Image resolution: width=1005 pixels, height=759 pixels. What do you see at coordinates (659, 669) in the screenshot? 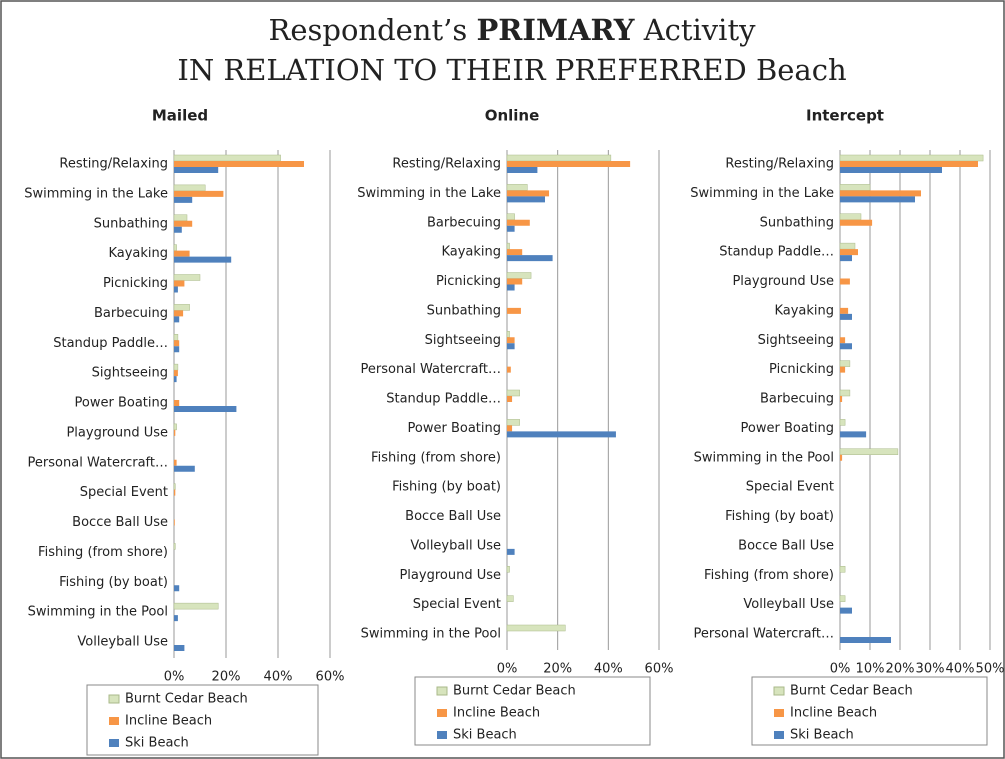
I see `x-tick-label: 60%` at bounding box center [659, 669].